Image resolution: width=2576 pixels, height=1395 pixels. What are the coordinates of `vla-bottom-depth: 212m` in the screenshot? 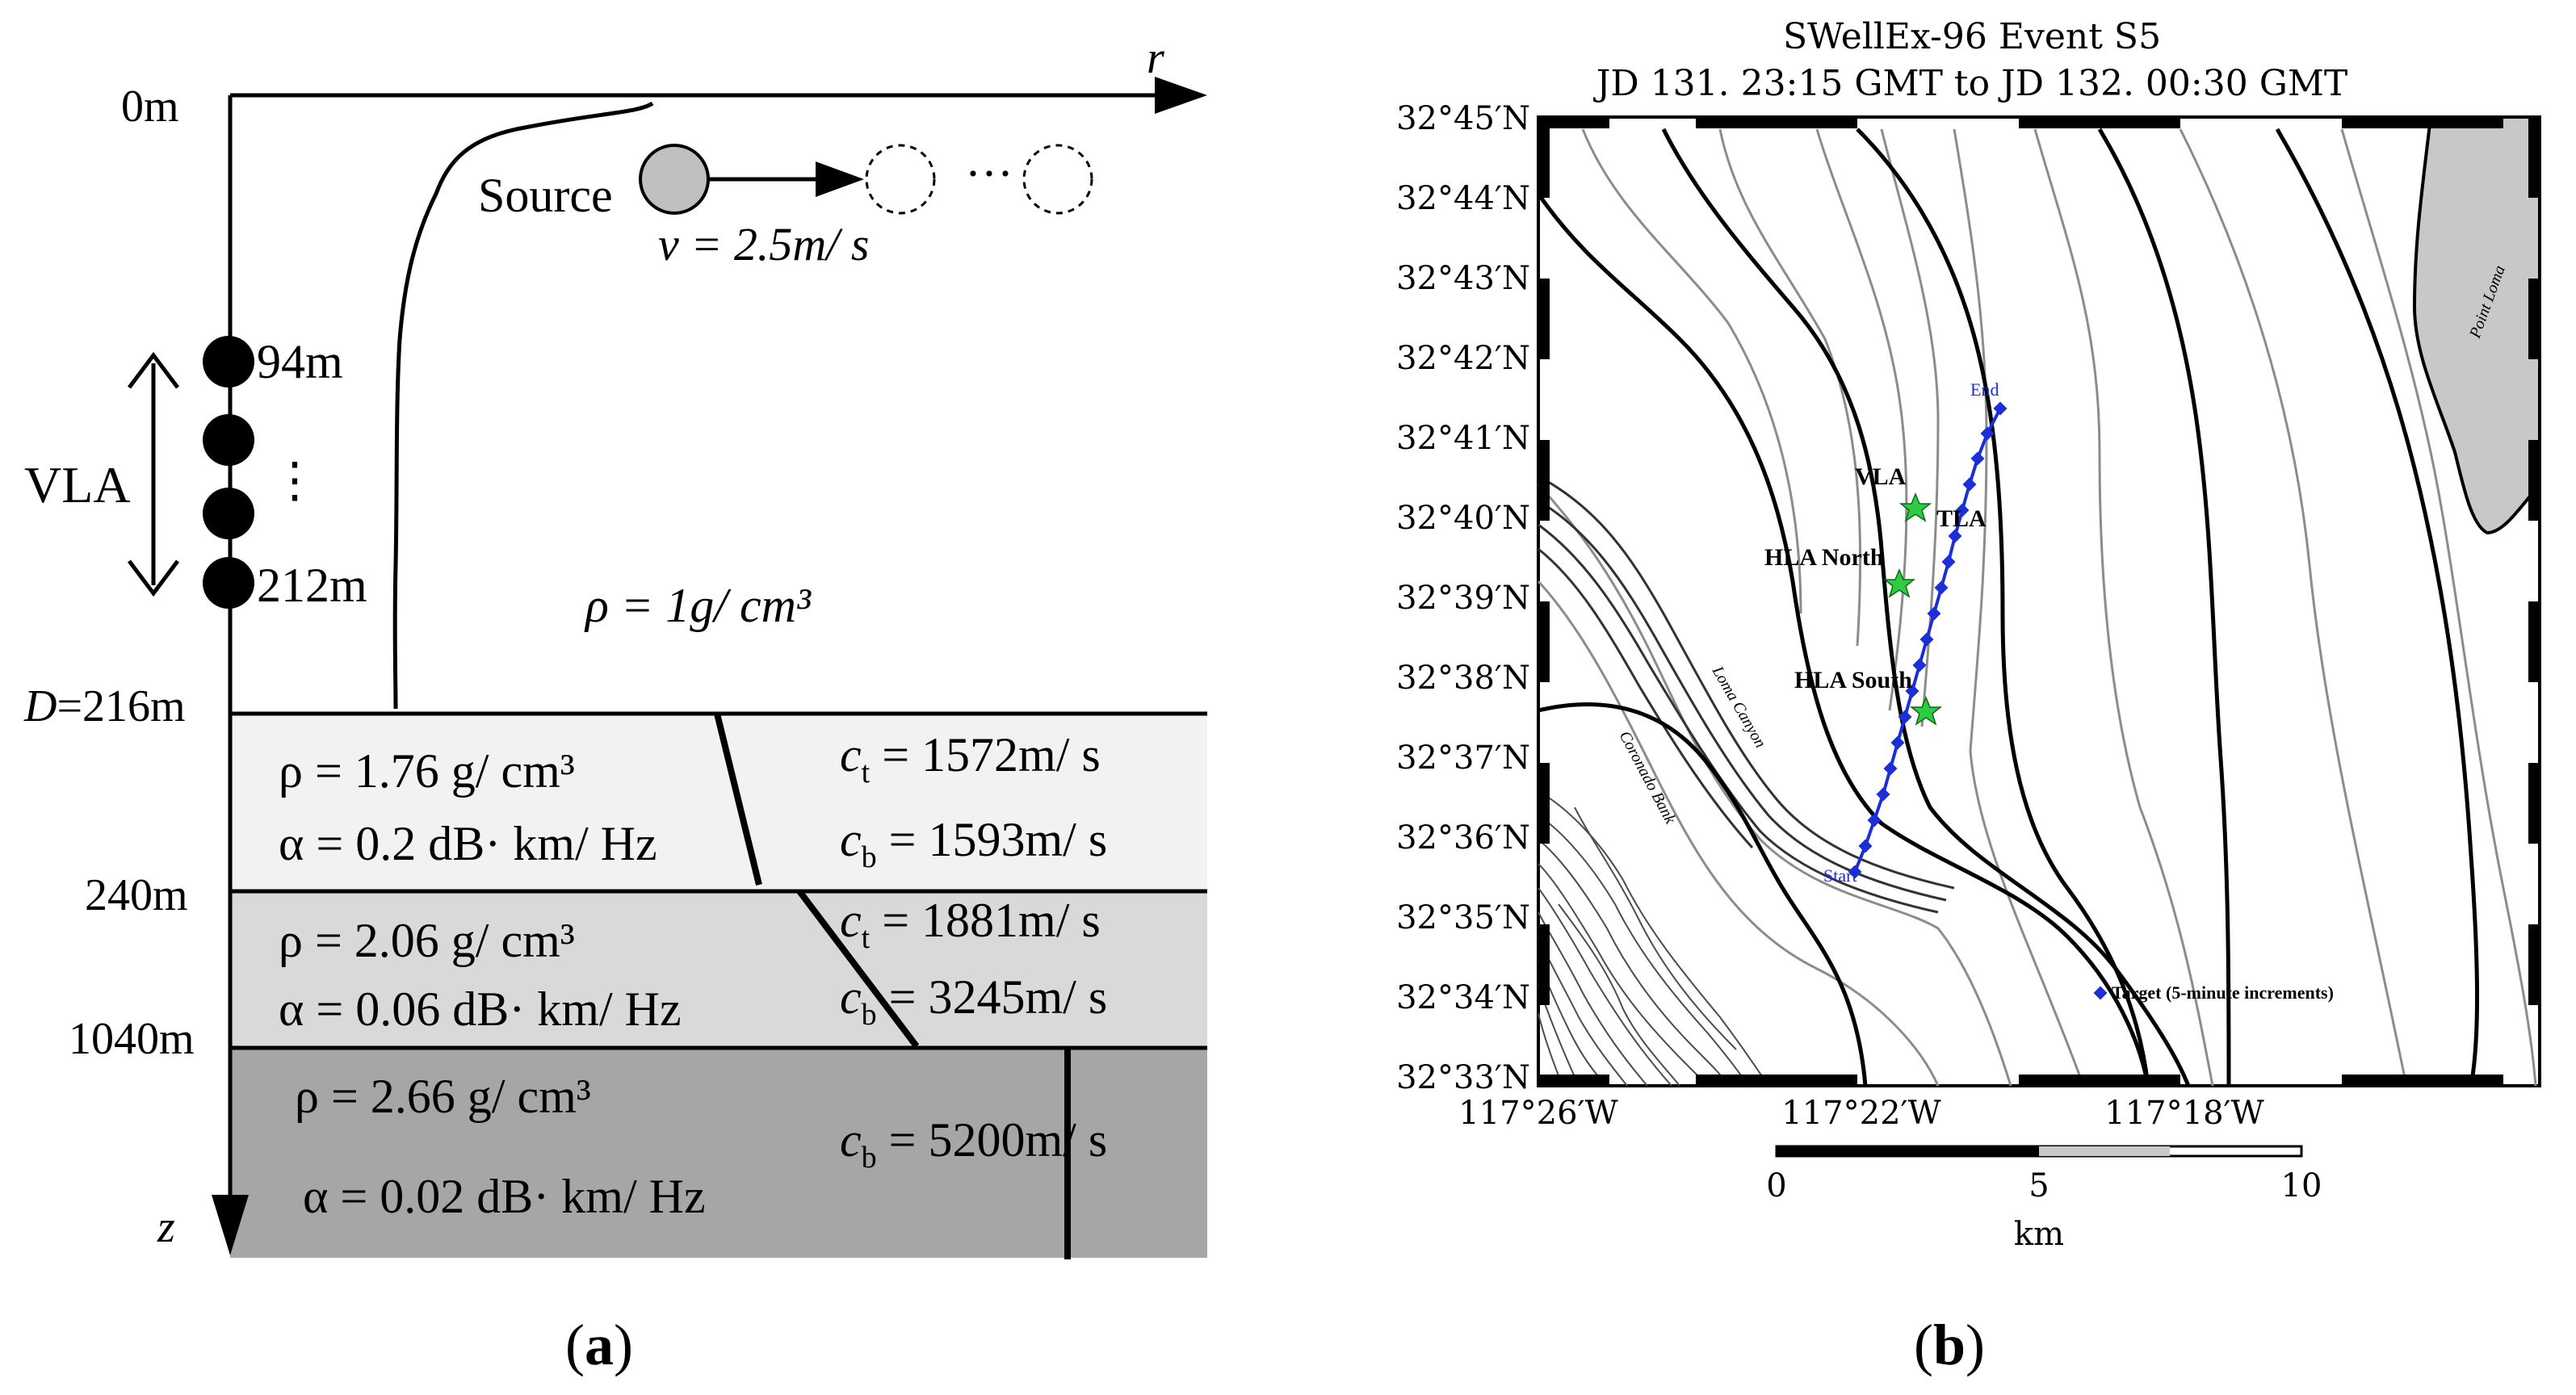 It's located at (312, 585).